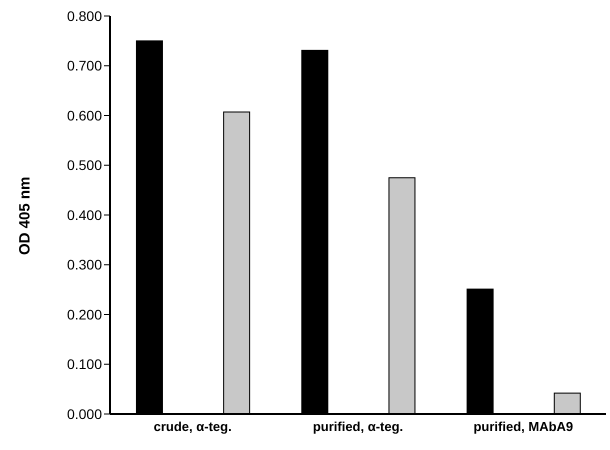 This screenshot has height=450, width=610. I want to click on x-tick-label: crude, α-teg., so click(193, 426).